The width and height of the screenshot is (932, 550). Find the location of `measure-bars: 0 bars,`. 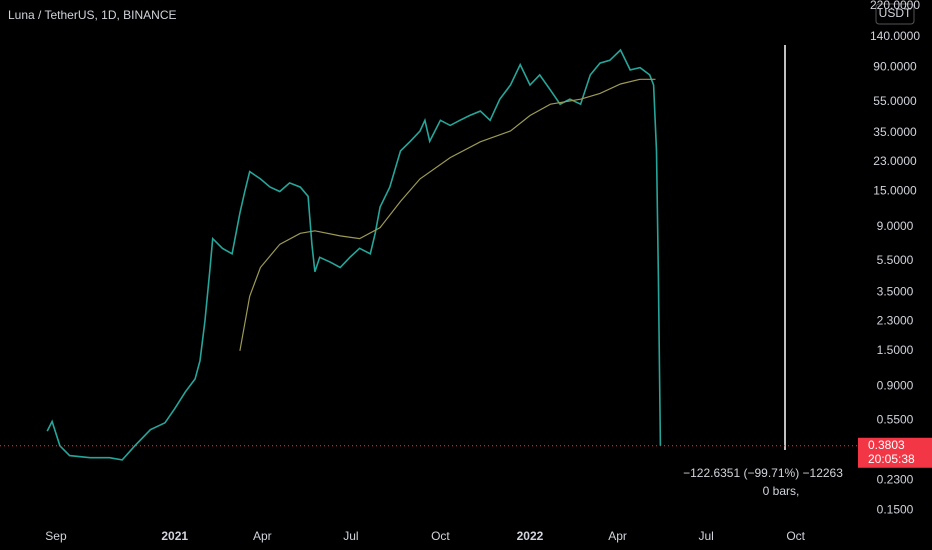

measure-bars: 0 bars, is located at coordinates (781, 491).